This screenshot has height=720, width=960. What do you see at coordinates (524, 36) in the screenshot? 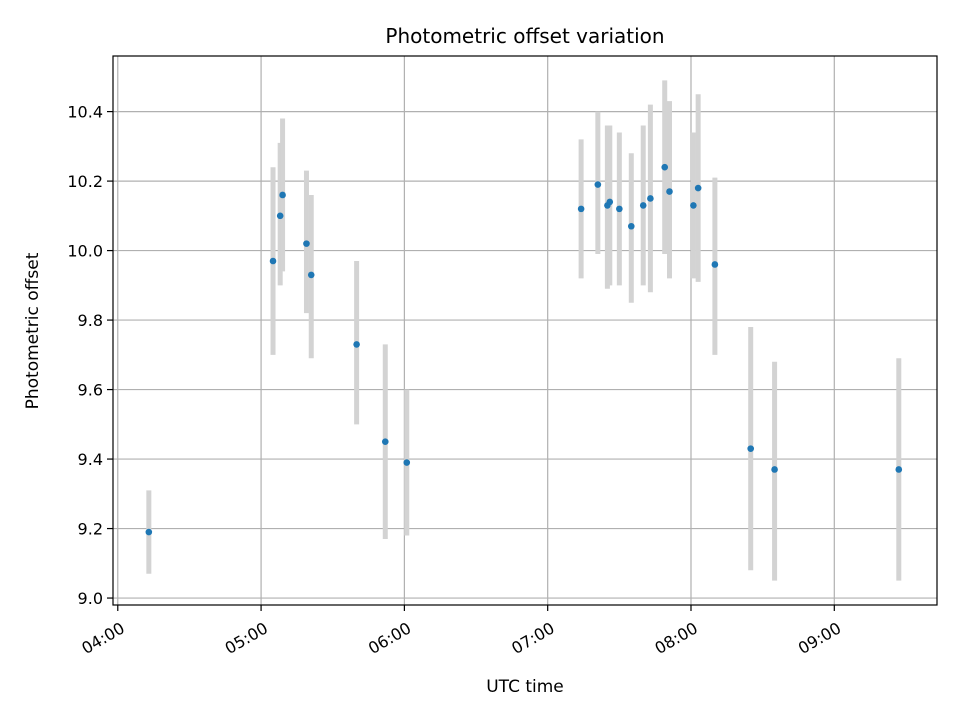
I see `chart-title: Photometric offset variation` at bounding box center [524, 36].